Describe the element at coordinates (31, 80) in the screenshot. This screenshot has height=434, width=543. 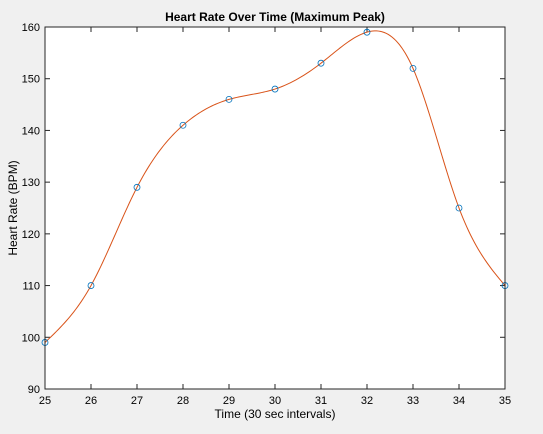
I see `y-tick-label: 150` at that location.